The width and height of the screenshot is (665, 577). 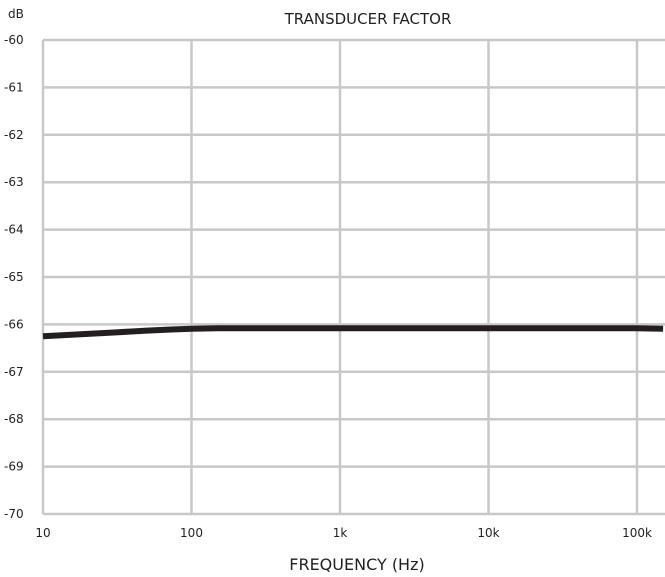 I want to click on x-tick-label: 10k, so click(x=488, y=533).